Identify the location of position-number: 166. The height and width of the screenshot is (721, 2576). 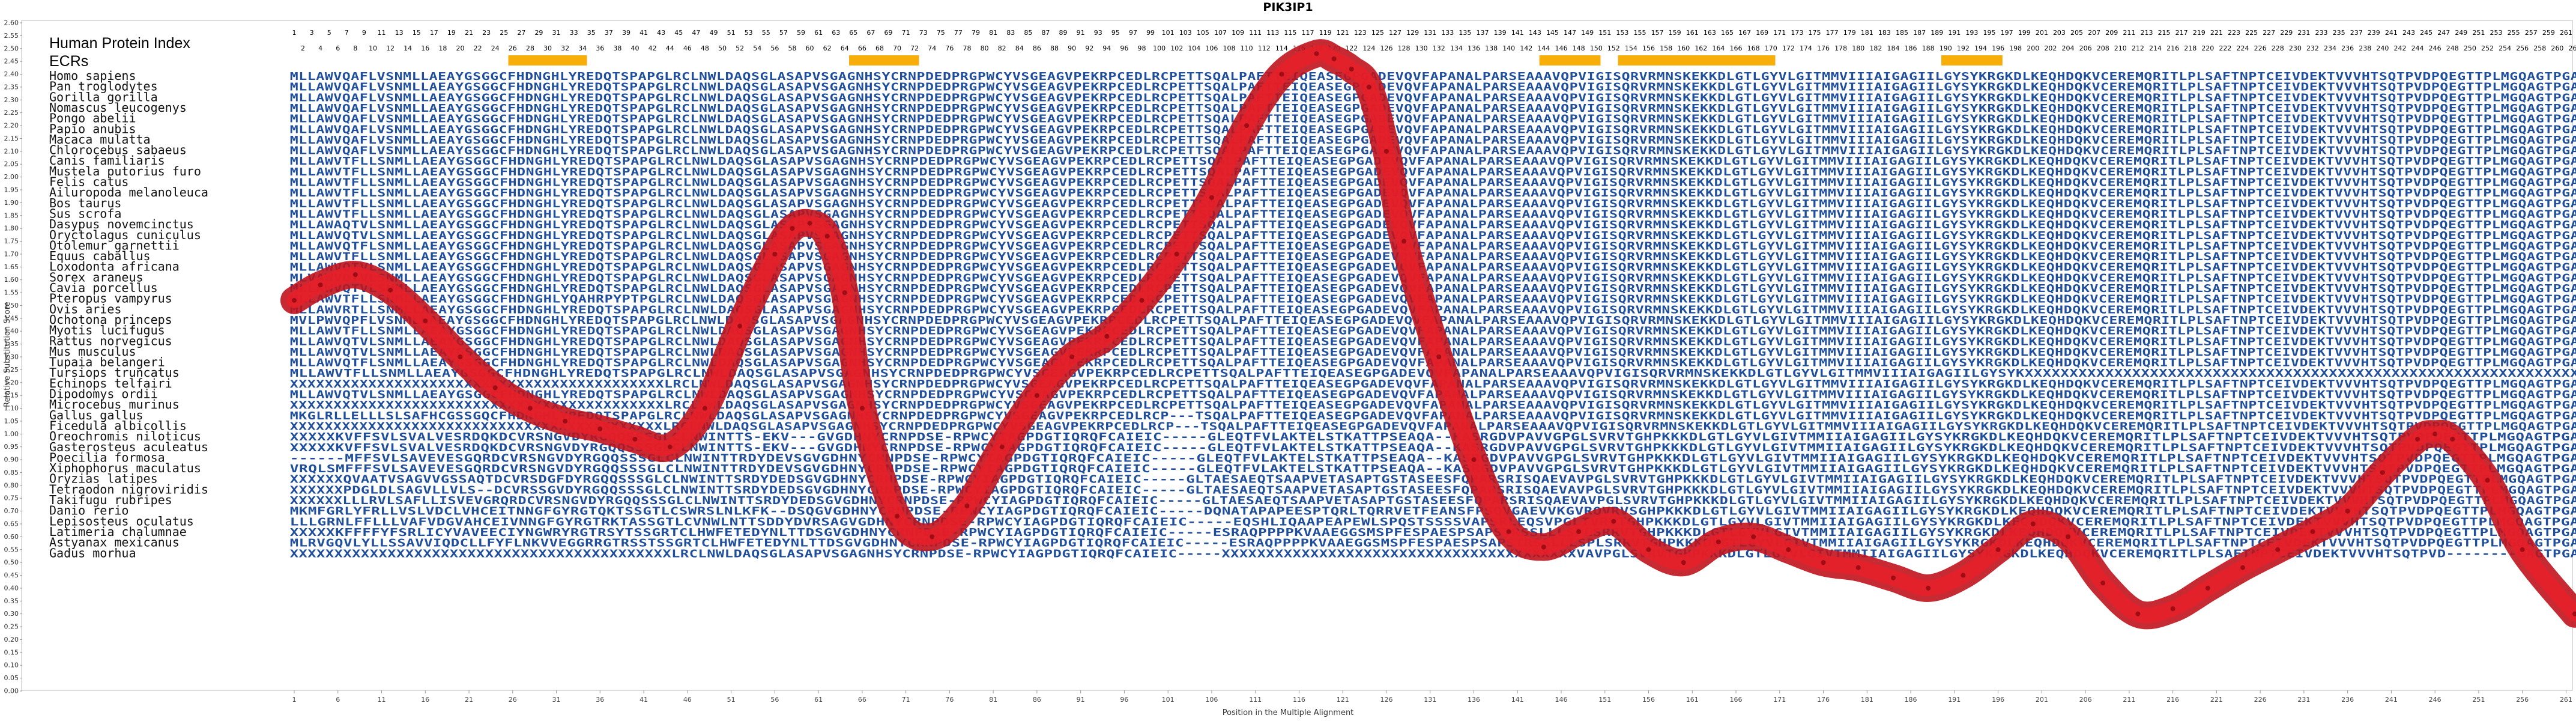
(1737, 48).